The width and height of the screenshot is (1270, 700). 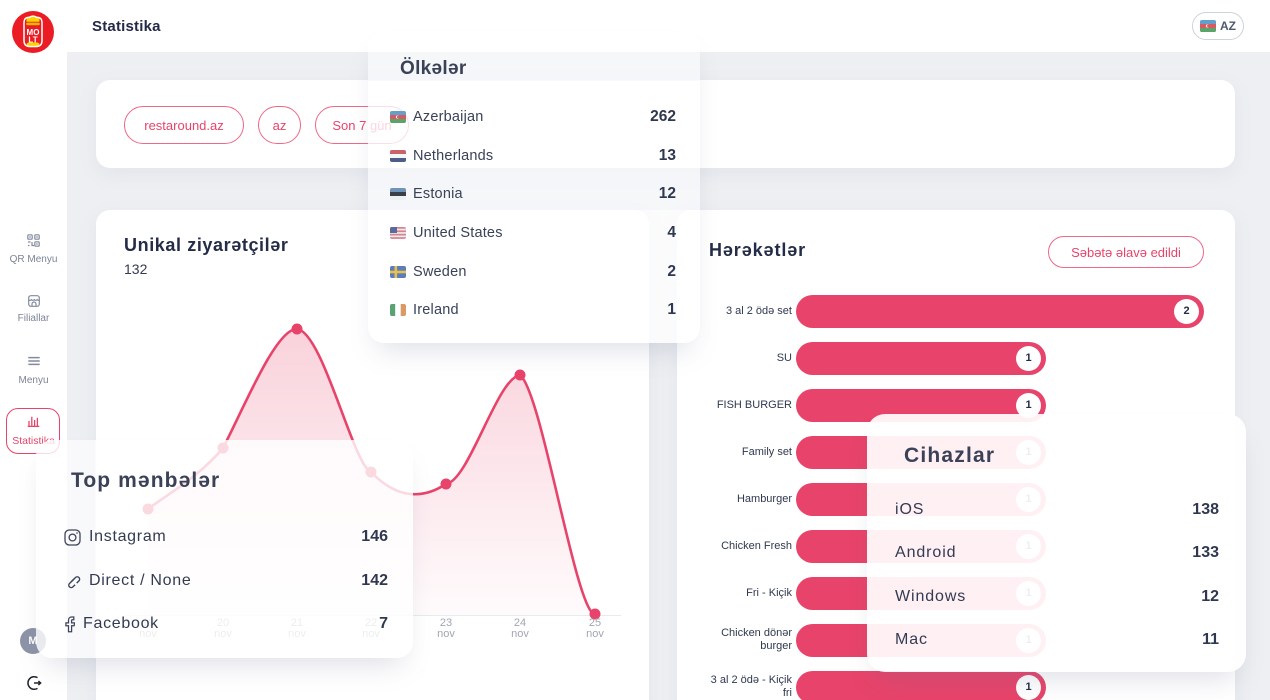 I want to click on svg-text: MO, so click(x=33, y=32).